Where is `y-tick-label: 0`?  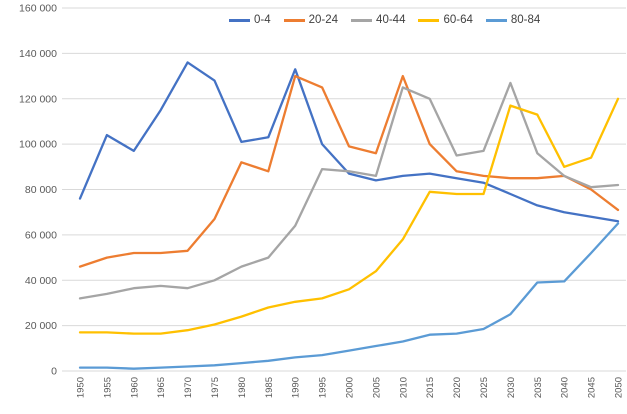 y-tick-label: 0 is located at coordinates (54, 372).